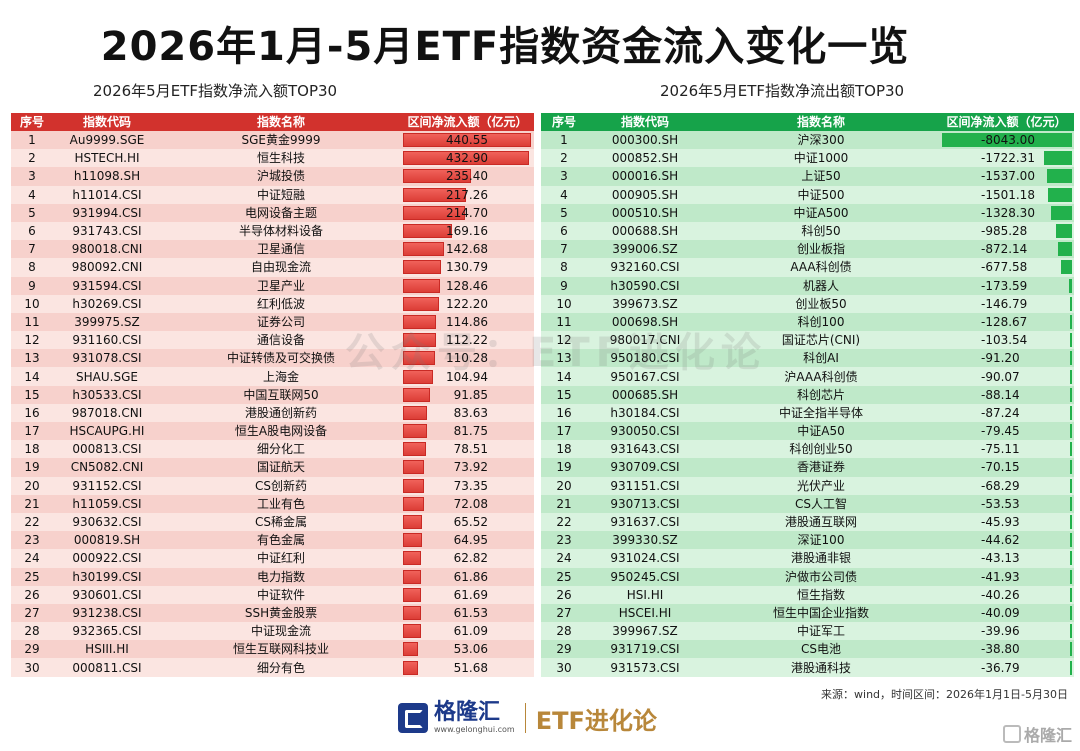 The width and height of the screenshot is (1080, 751). I want to click on value-cell: -40.26, so click(1006, 595).